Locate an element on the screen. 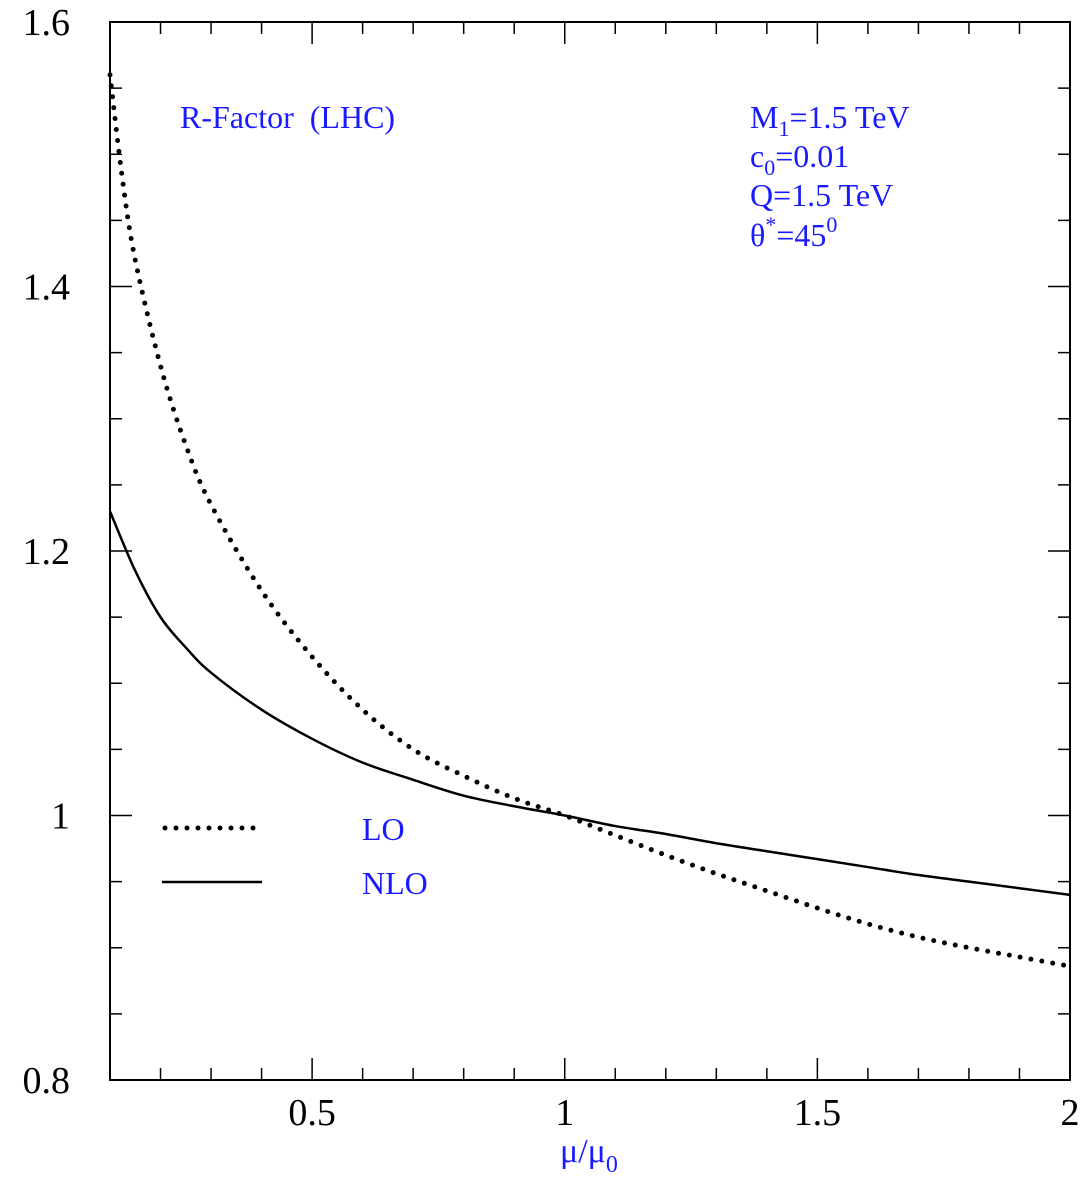  param-angle: θ*=450 is located at coordinates (793, 232).